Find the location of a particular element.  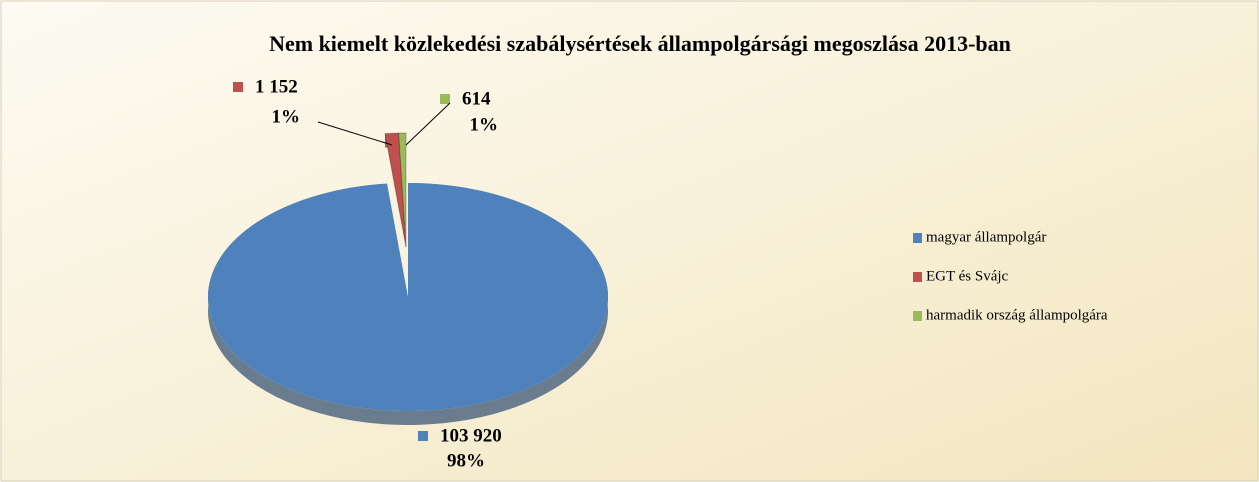

legend-label: harmadik ország állampolgára is located at coordinates (1017, 315).